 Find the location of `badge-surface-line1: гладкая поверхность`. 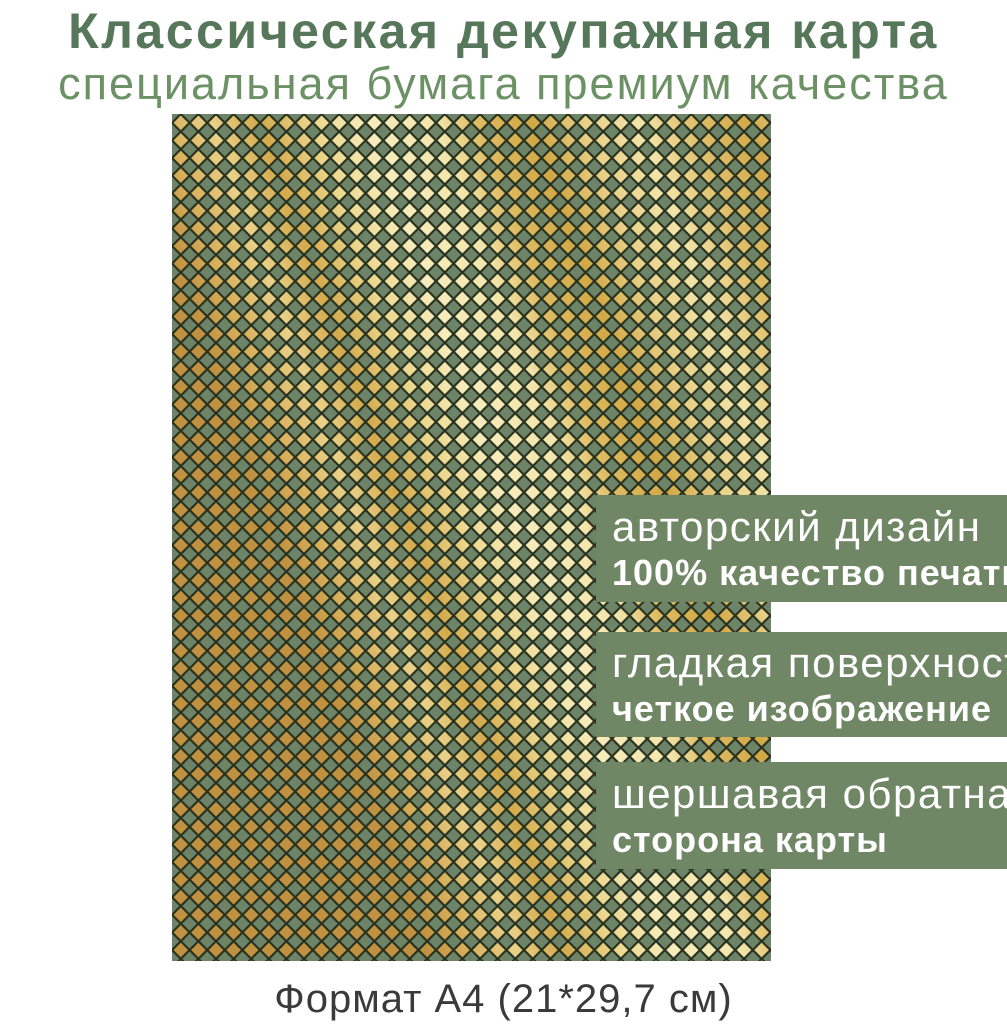

badge-surface-line1: гладкая поверхность is located at coordinates (809, 662).